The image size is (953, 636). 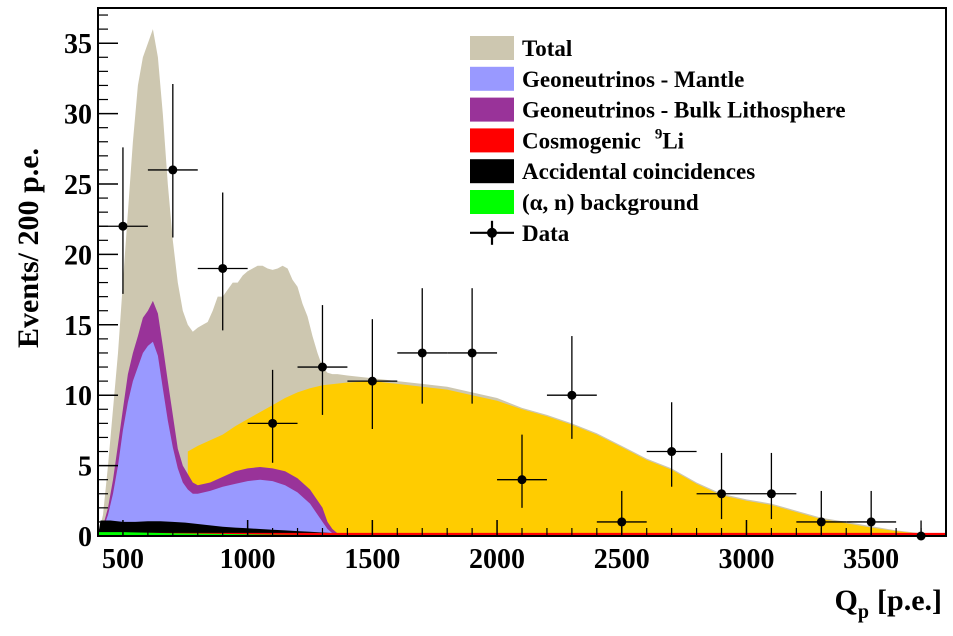 I want to click on x-tick-label: 3000, so click(x=746, y=559).